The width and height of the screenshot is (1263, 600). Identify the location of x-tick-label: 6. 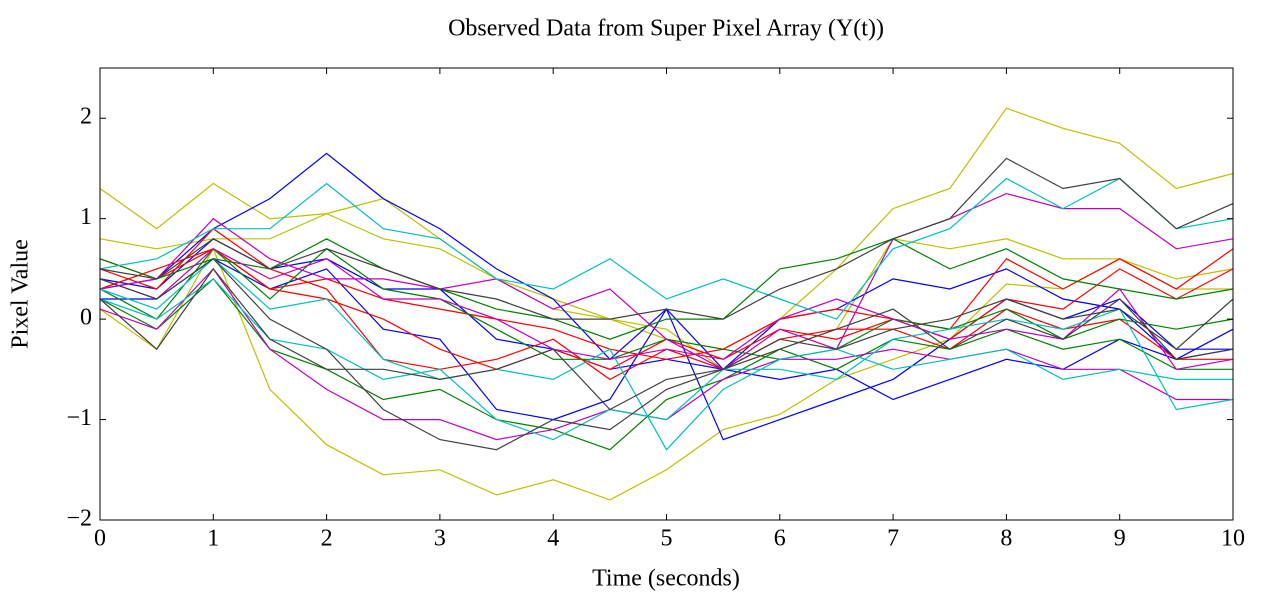
(780, 539).